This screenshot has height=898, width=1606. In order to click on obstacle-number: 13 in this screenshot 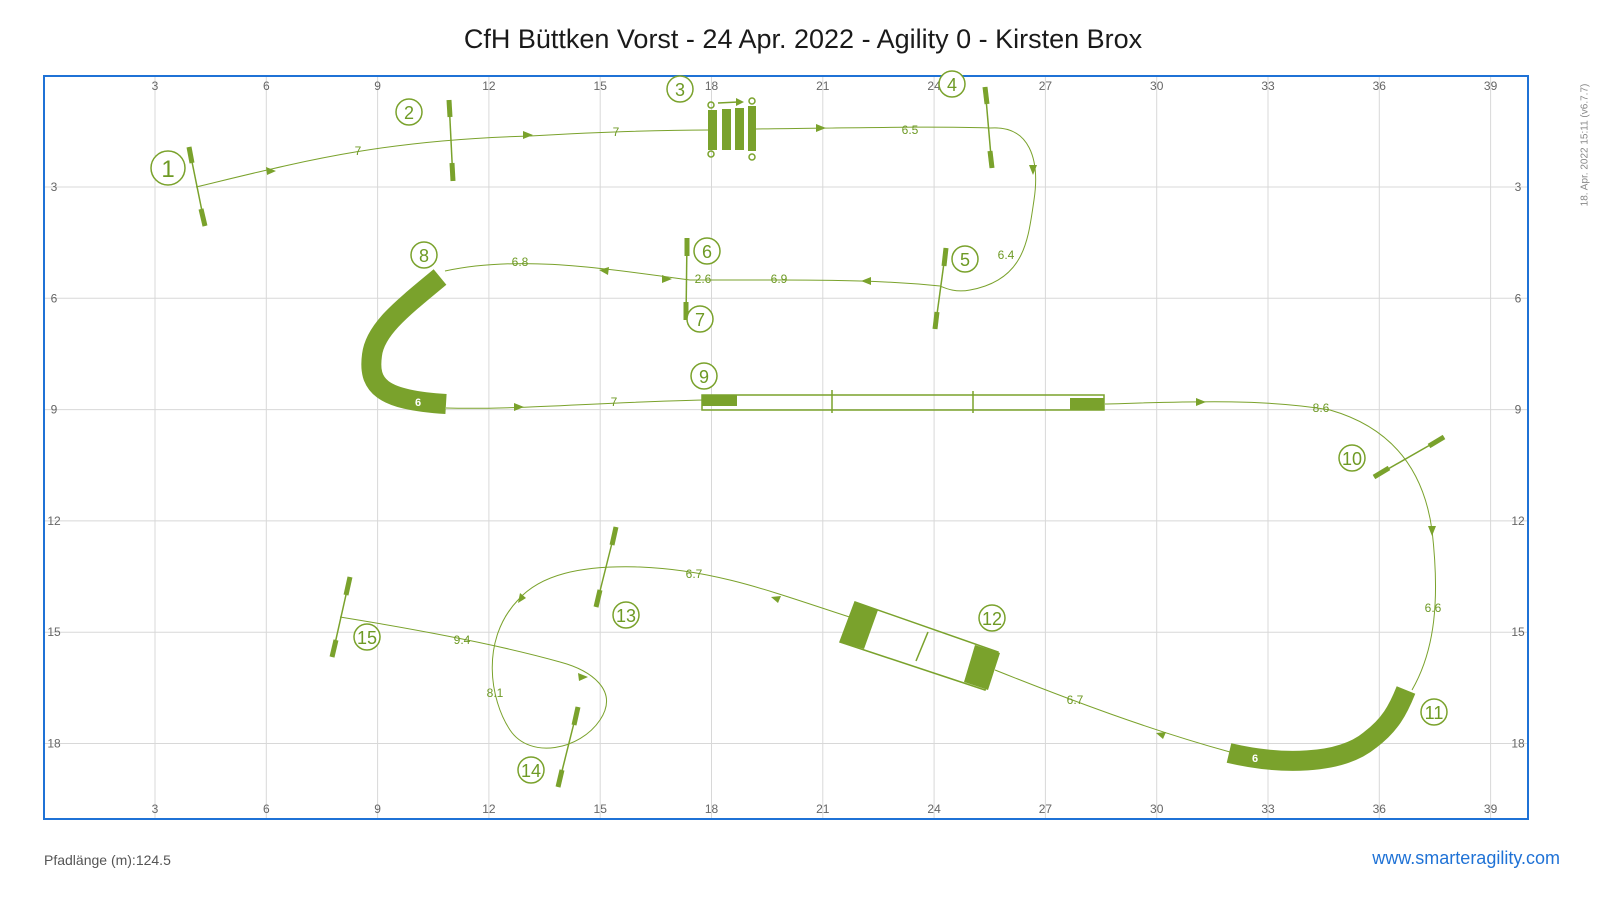, I will do `click(626, 616)`.